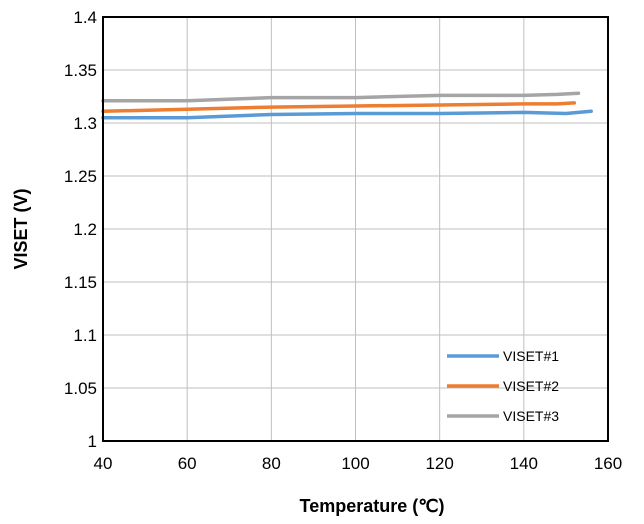  Describe the element at coordinates (80, 176) in the screenshot. I see `y-tick-label: 1.25` at that location.